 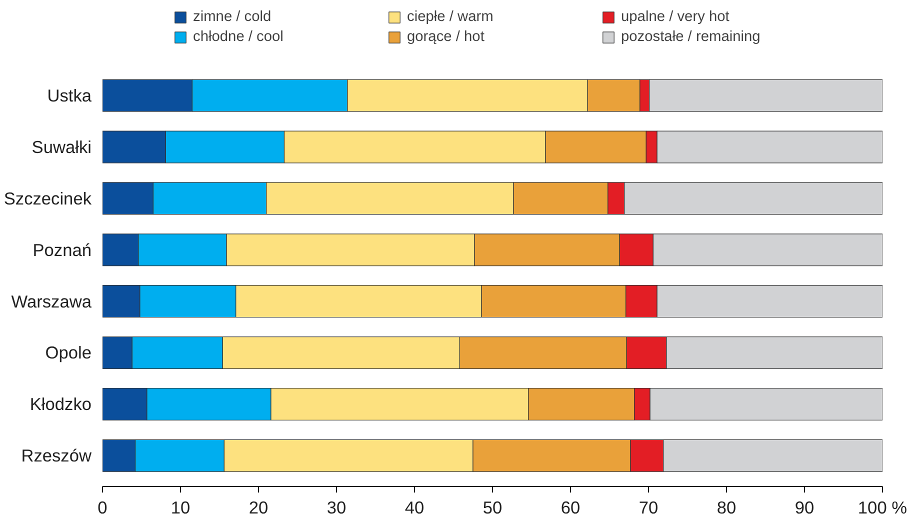 I want to click on legend-label: ciepłe / warm, so click(x=450, y=17).